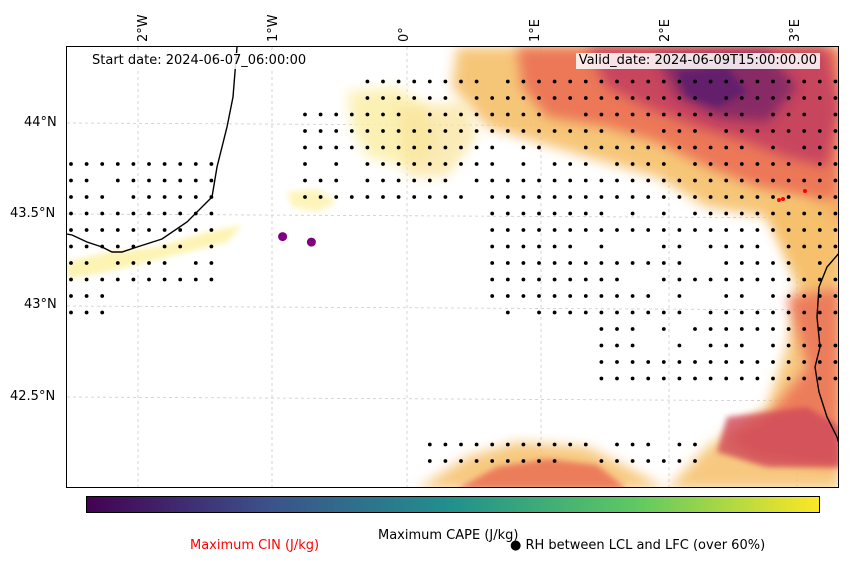  What do you see at coordinates (199, 61) in the screenshot?
I see `start-date-label: Start date: 2024-06-07_06:00:00` at bounding box center [199, 61].